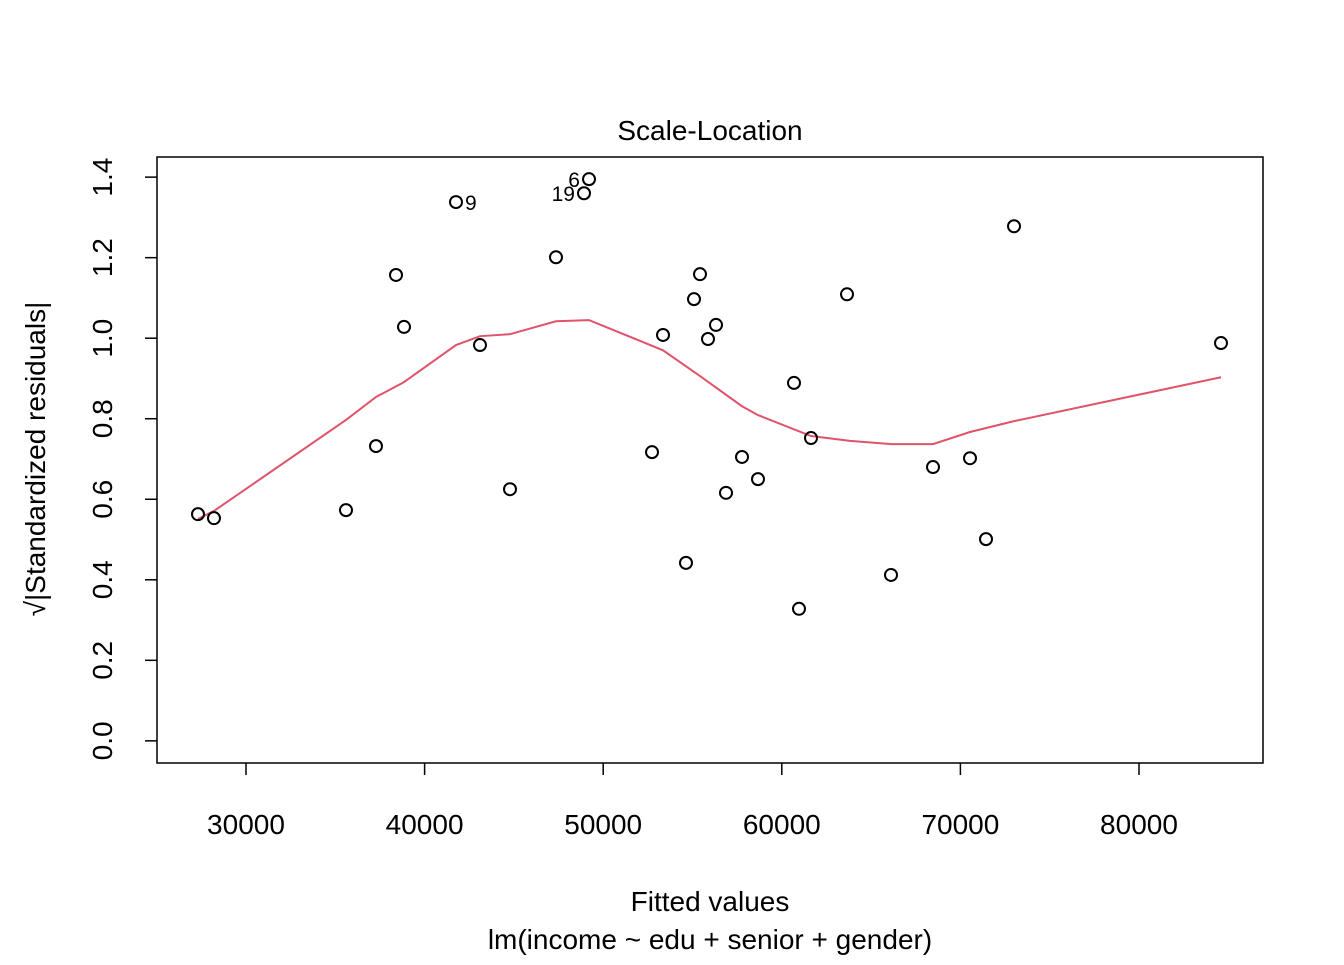 Image resolution: width=1344 pixels, height=965 pixels. What do you see at coordinates (425, 824) in the screenshot?
I see `x-tick-label: 40000` at bounding box center [425, 824].